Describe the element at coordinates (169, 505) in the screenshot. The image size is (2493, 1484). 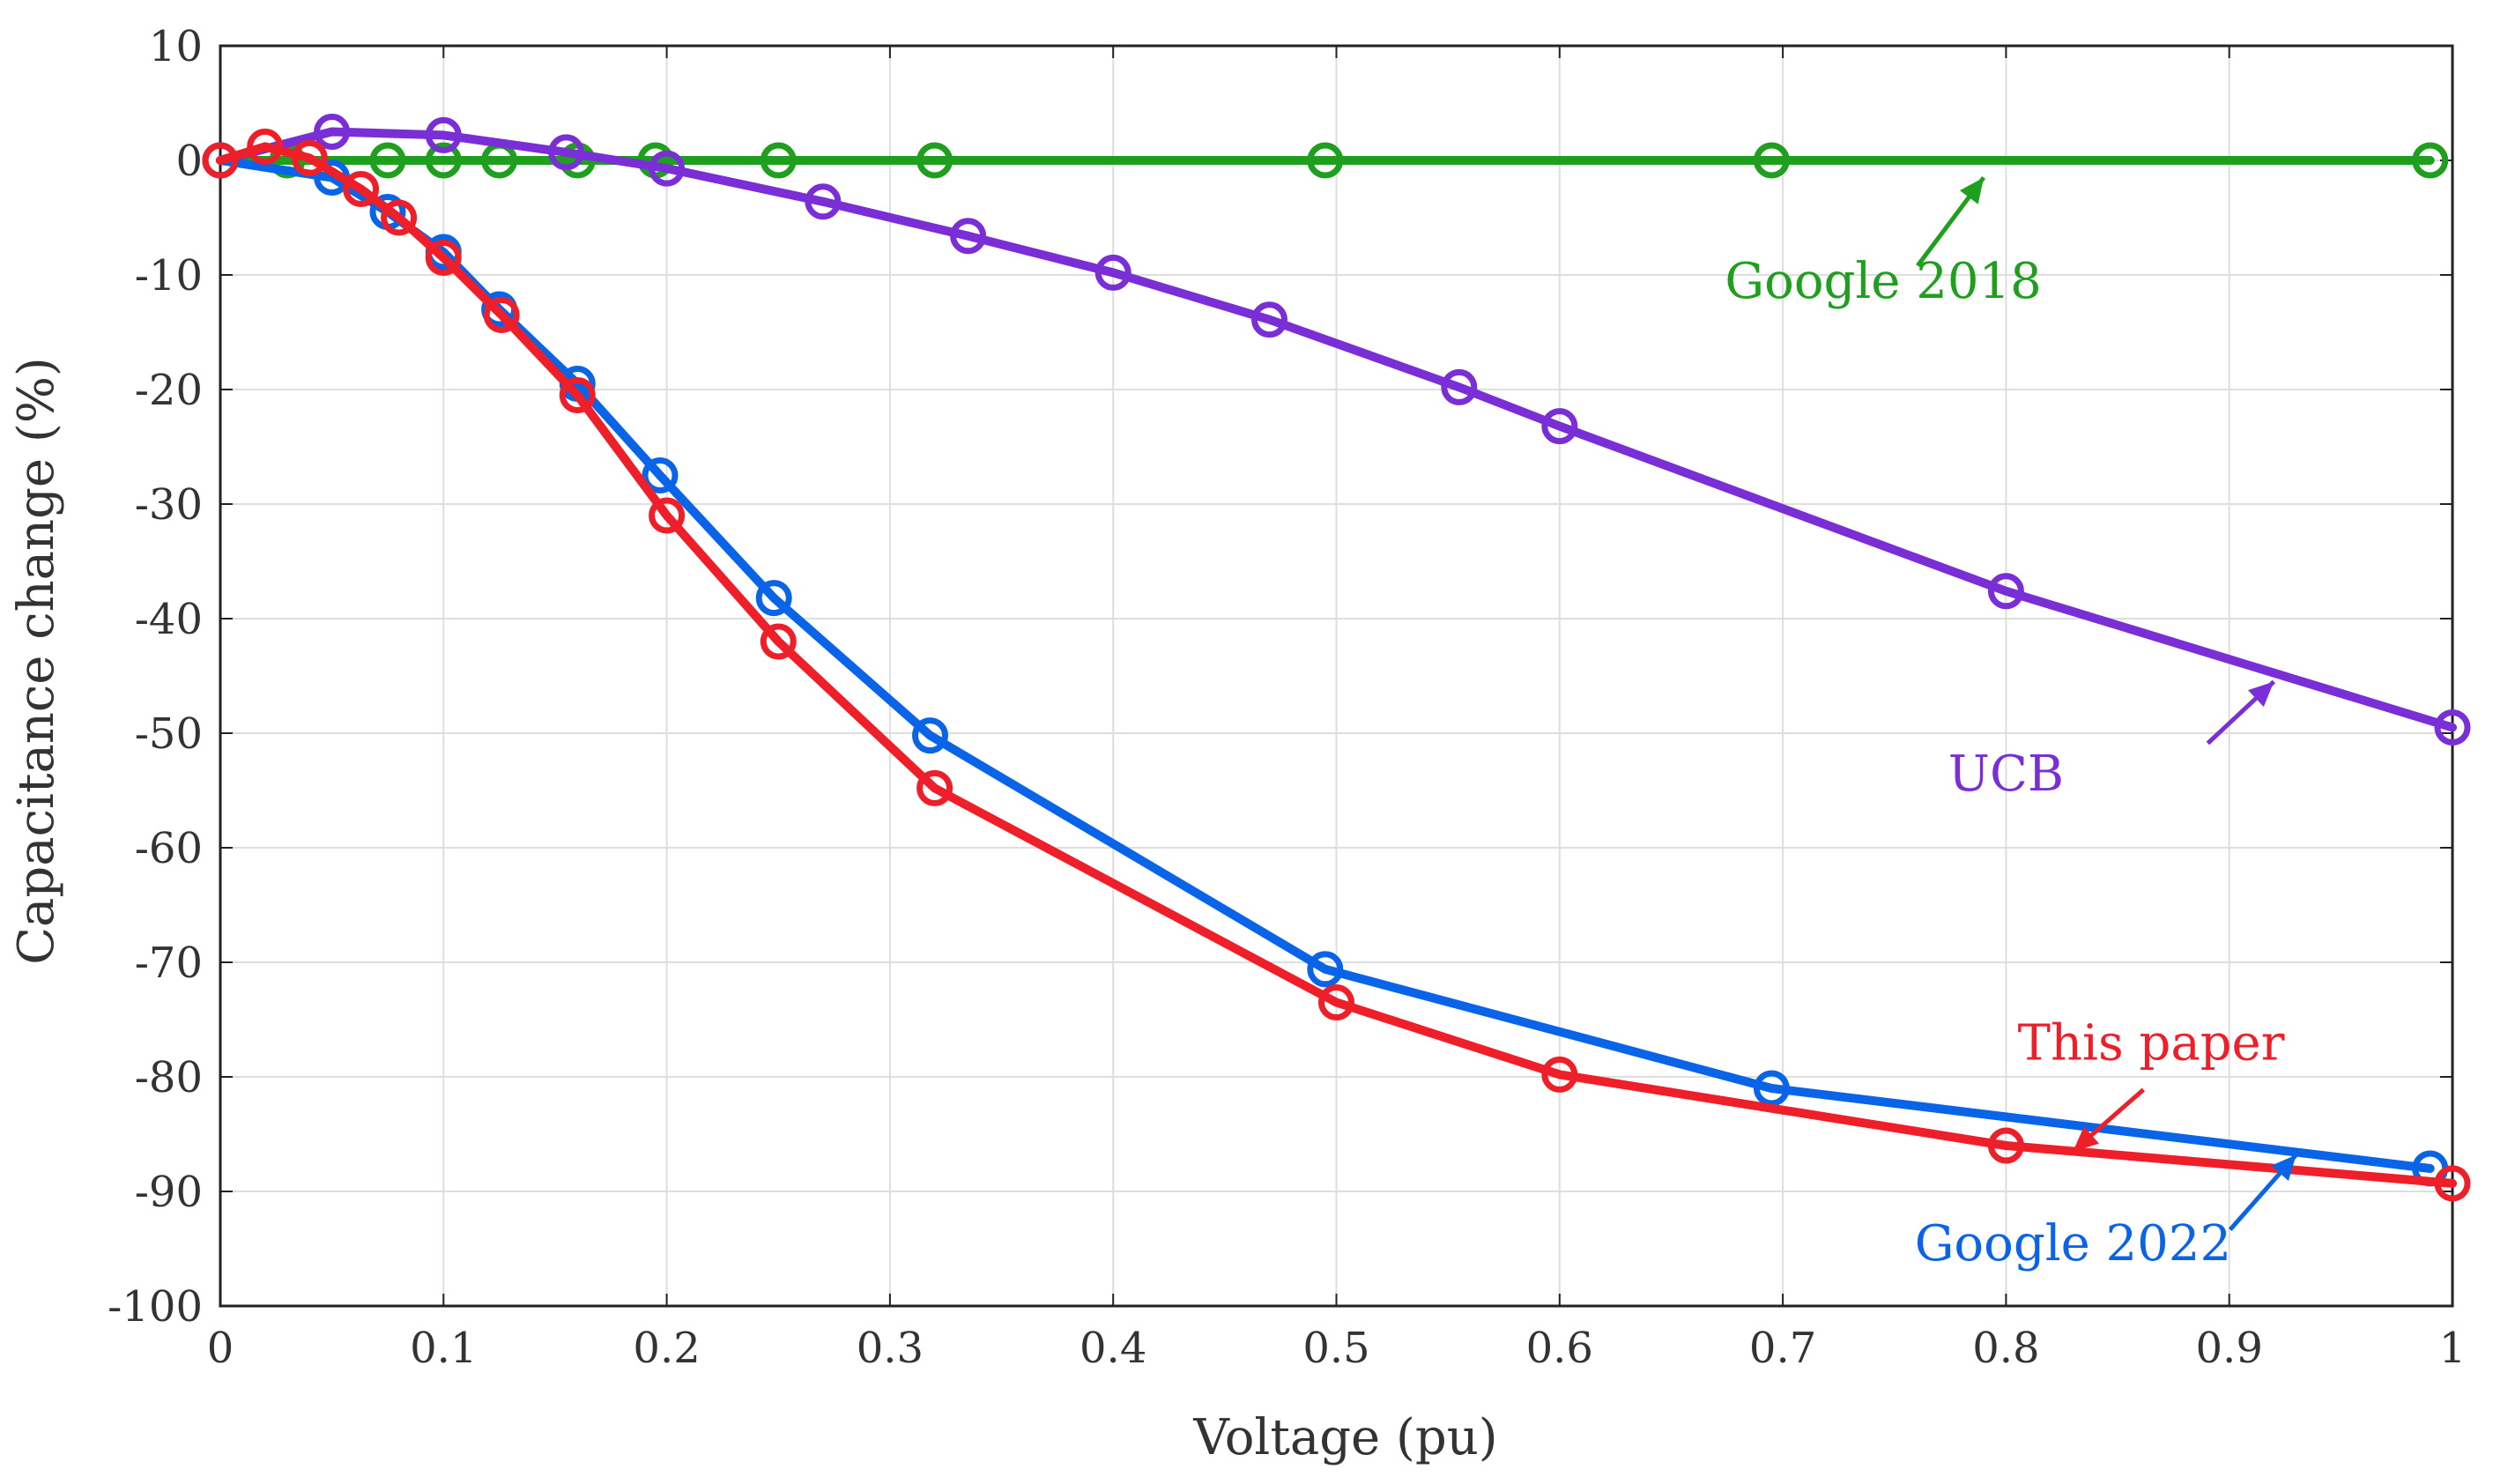
I see `y-tick-label: -30` at that location.